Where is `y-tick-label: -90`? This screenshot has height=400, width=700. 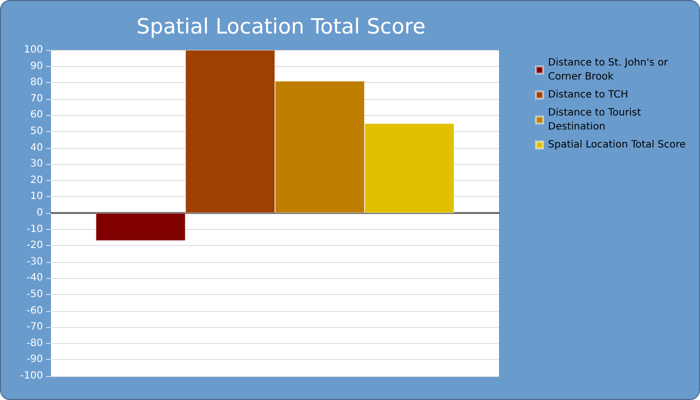
y-tick-label: -90 is located at coordinates (34, 360).